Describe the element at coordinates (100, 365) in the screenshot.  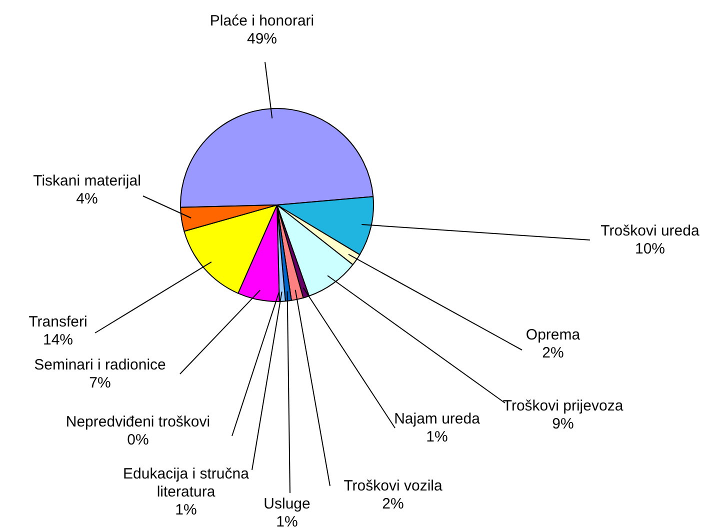
I see `slice-label: Seminari i radionice` at that location.